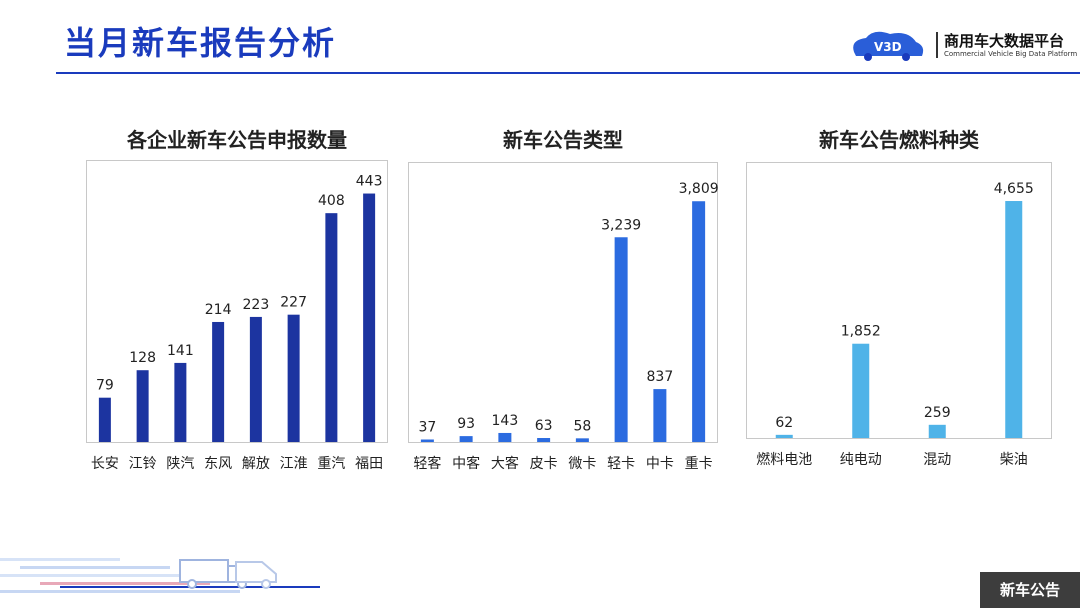  Describe the element at coordinates (784, 423) in the screenshot. I see `value-label: 62` at that location.